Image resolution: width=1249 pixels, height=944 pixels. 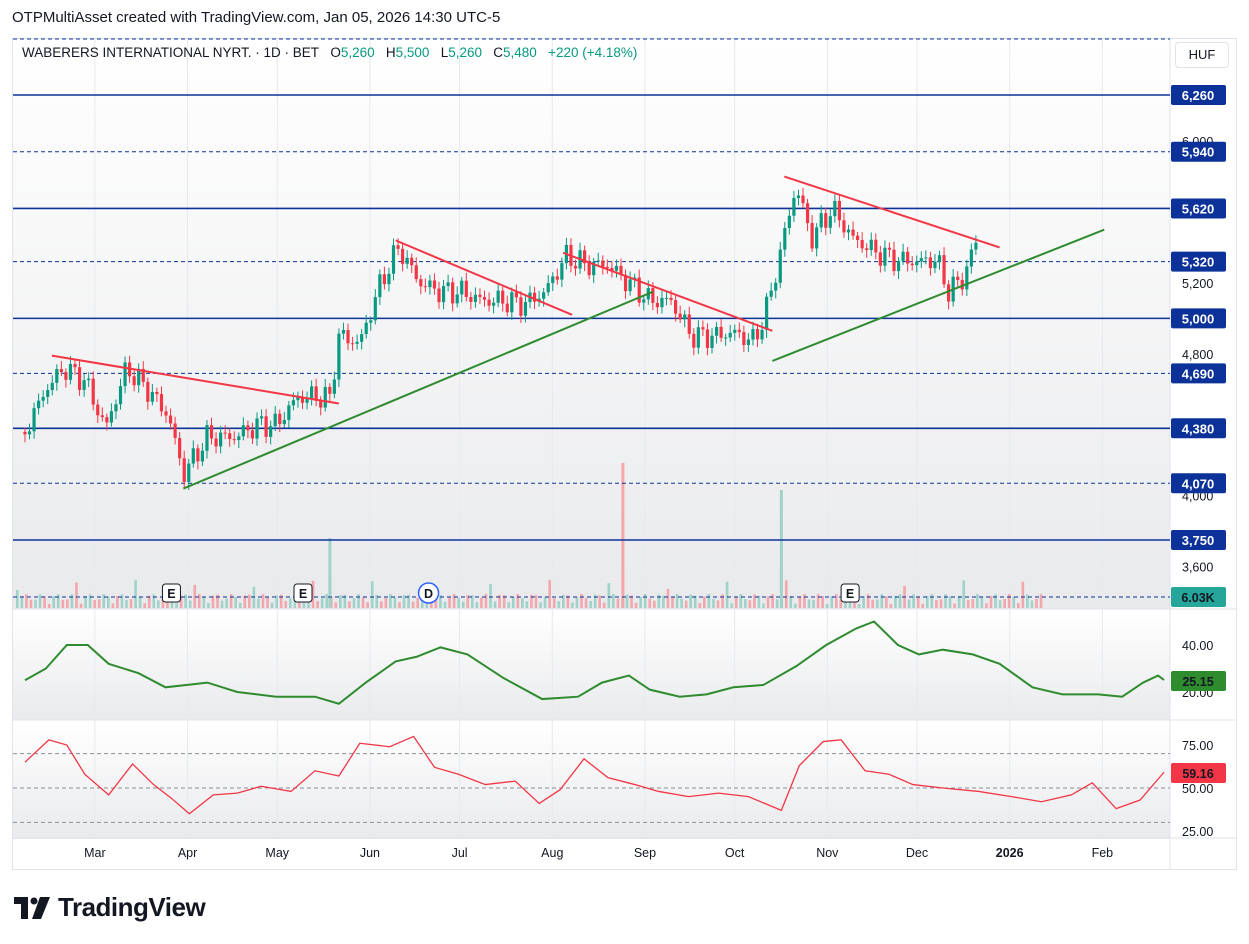 I want to click on currency-button: HUF, so click(x=1202, y=55).